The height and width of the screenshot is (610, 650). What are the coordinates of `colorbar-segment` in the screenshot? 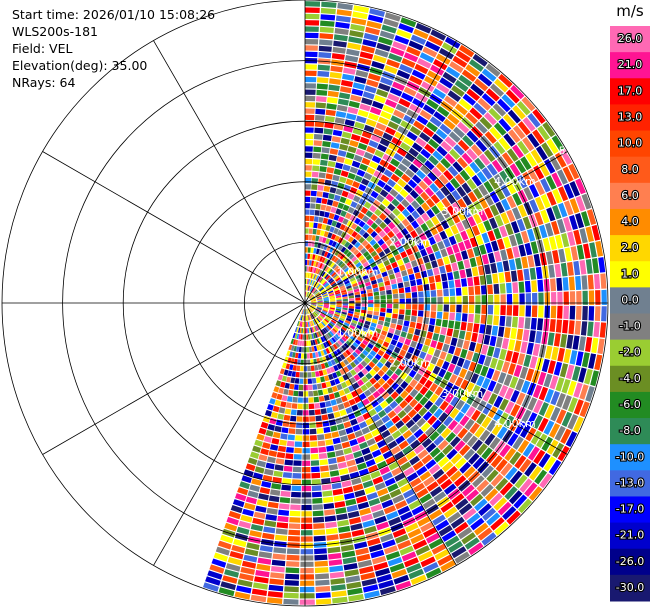 It's located at (630, 144).